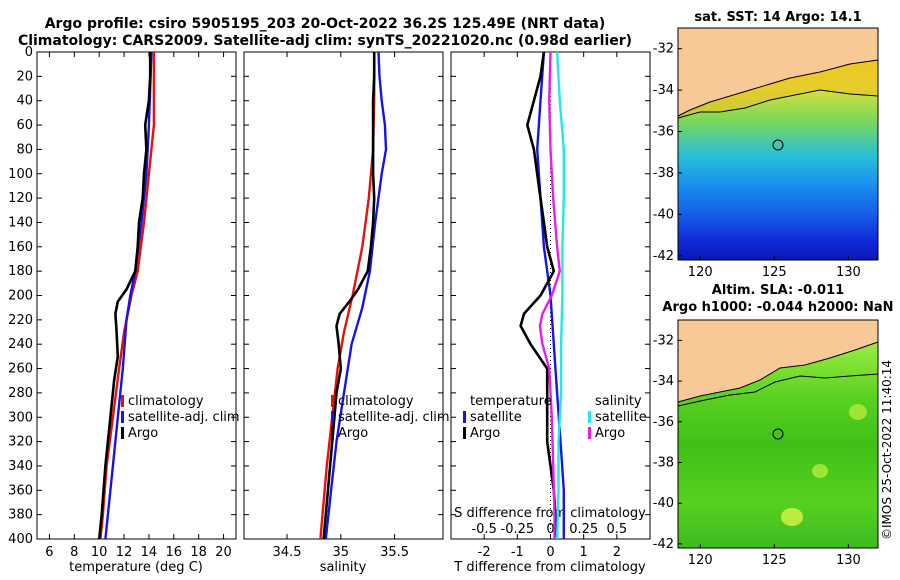  Describe the element at coordinates (20, 442) in the screenshot. I see `y-tick-label: 320` at that location.